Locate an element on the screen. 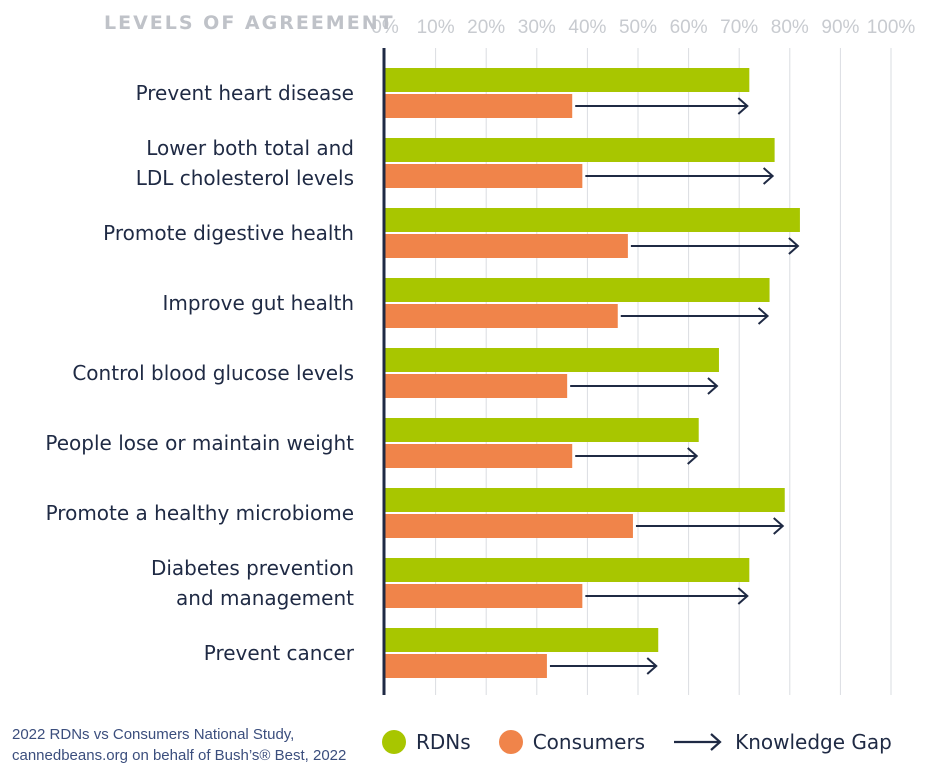 The width and height of the screenshot is (928, 774). tick-label: 70% is located at coordinates (739, 27).